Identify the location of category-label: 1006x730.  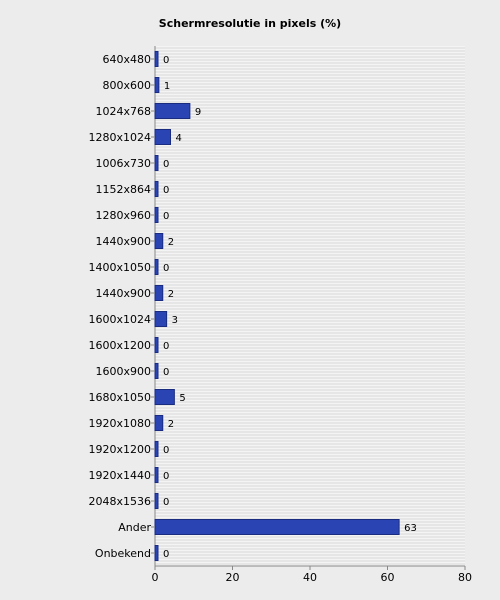
(124, 163).